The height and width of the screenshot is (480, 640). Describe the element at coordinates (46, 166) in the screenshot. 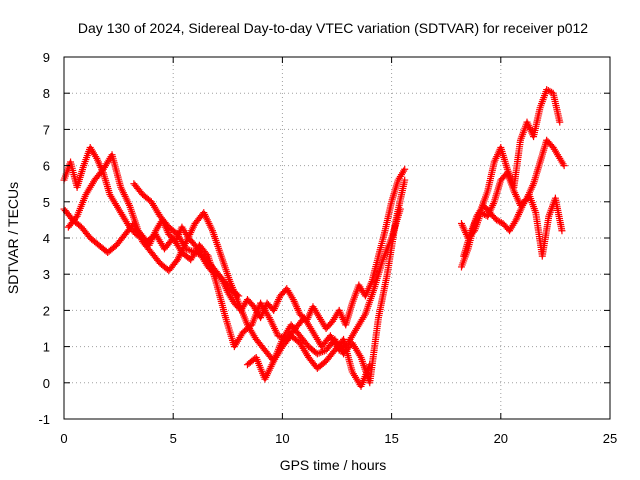

I see `y-tick-label: 6` at that location.